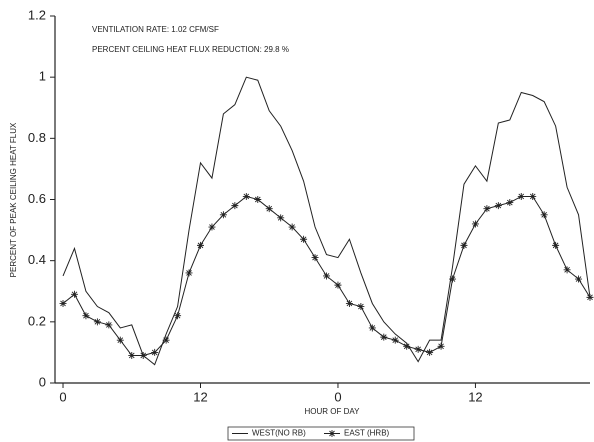 The height and width of the screenshot is (442, 594). What do you see at coordinates (37, 320) in the screenshot?
I see `y-tick-label: 0.2` at bounding box center [37, 320].